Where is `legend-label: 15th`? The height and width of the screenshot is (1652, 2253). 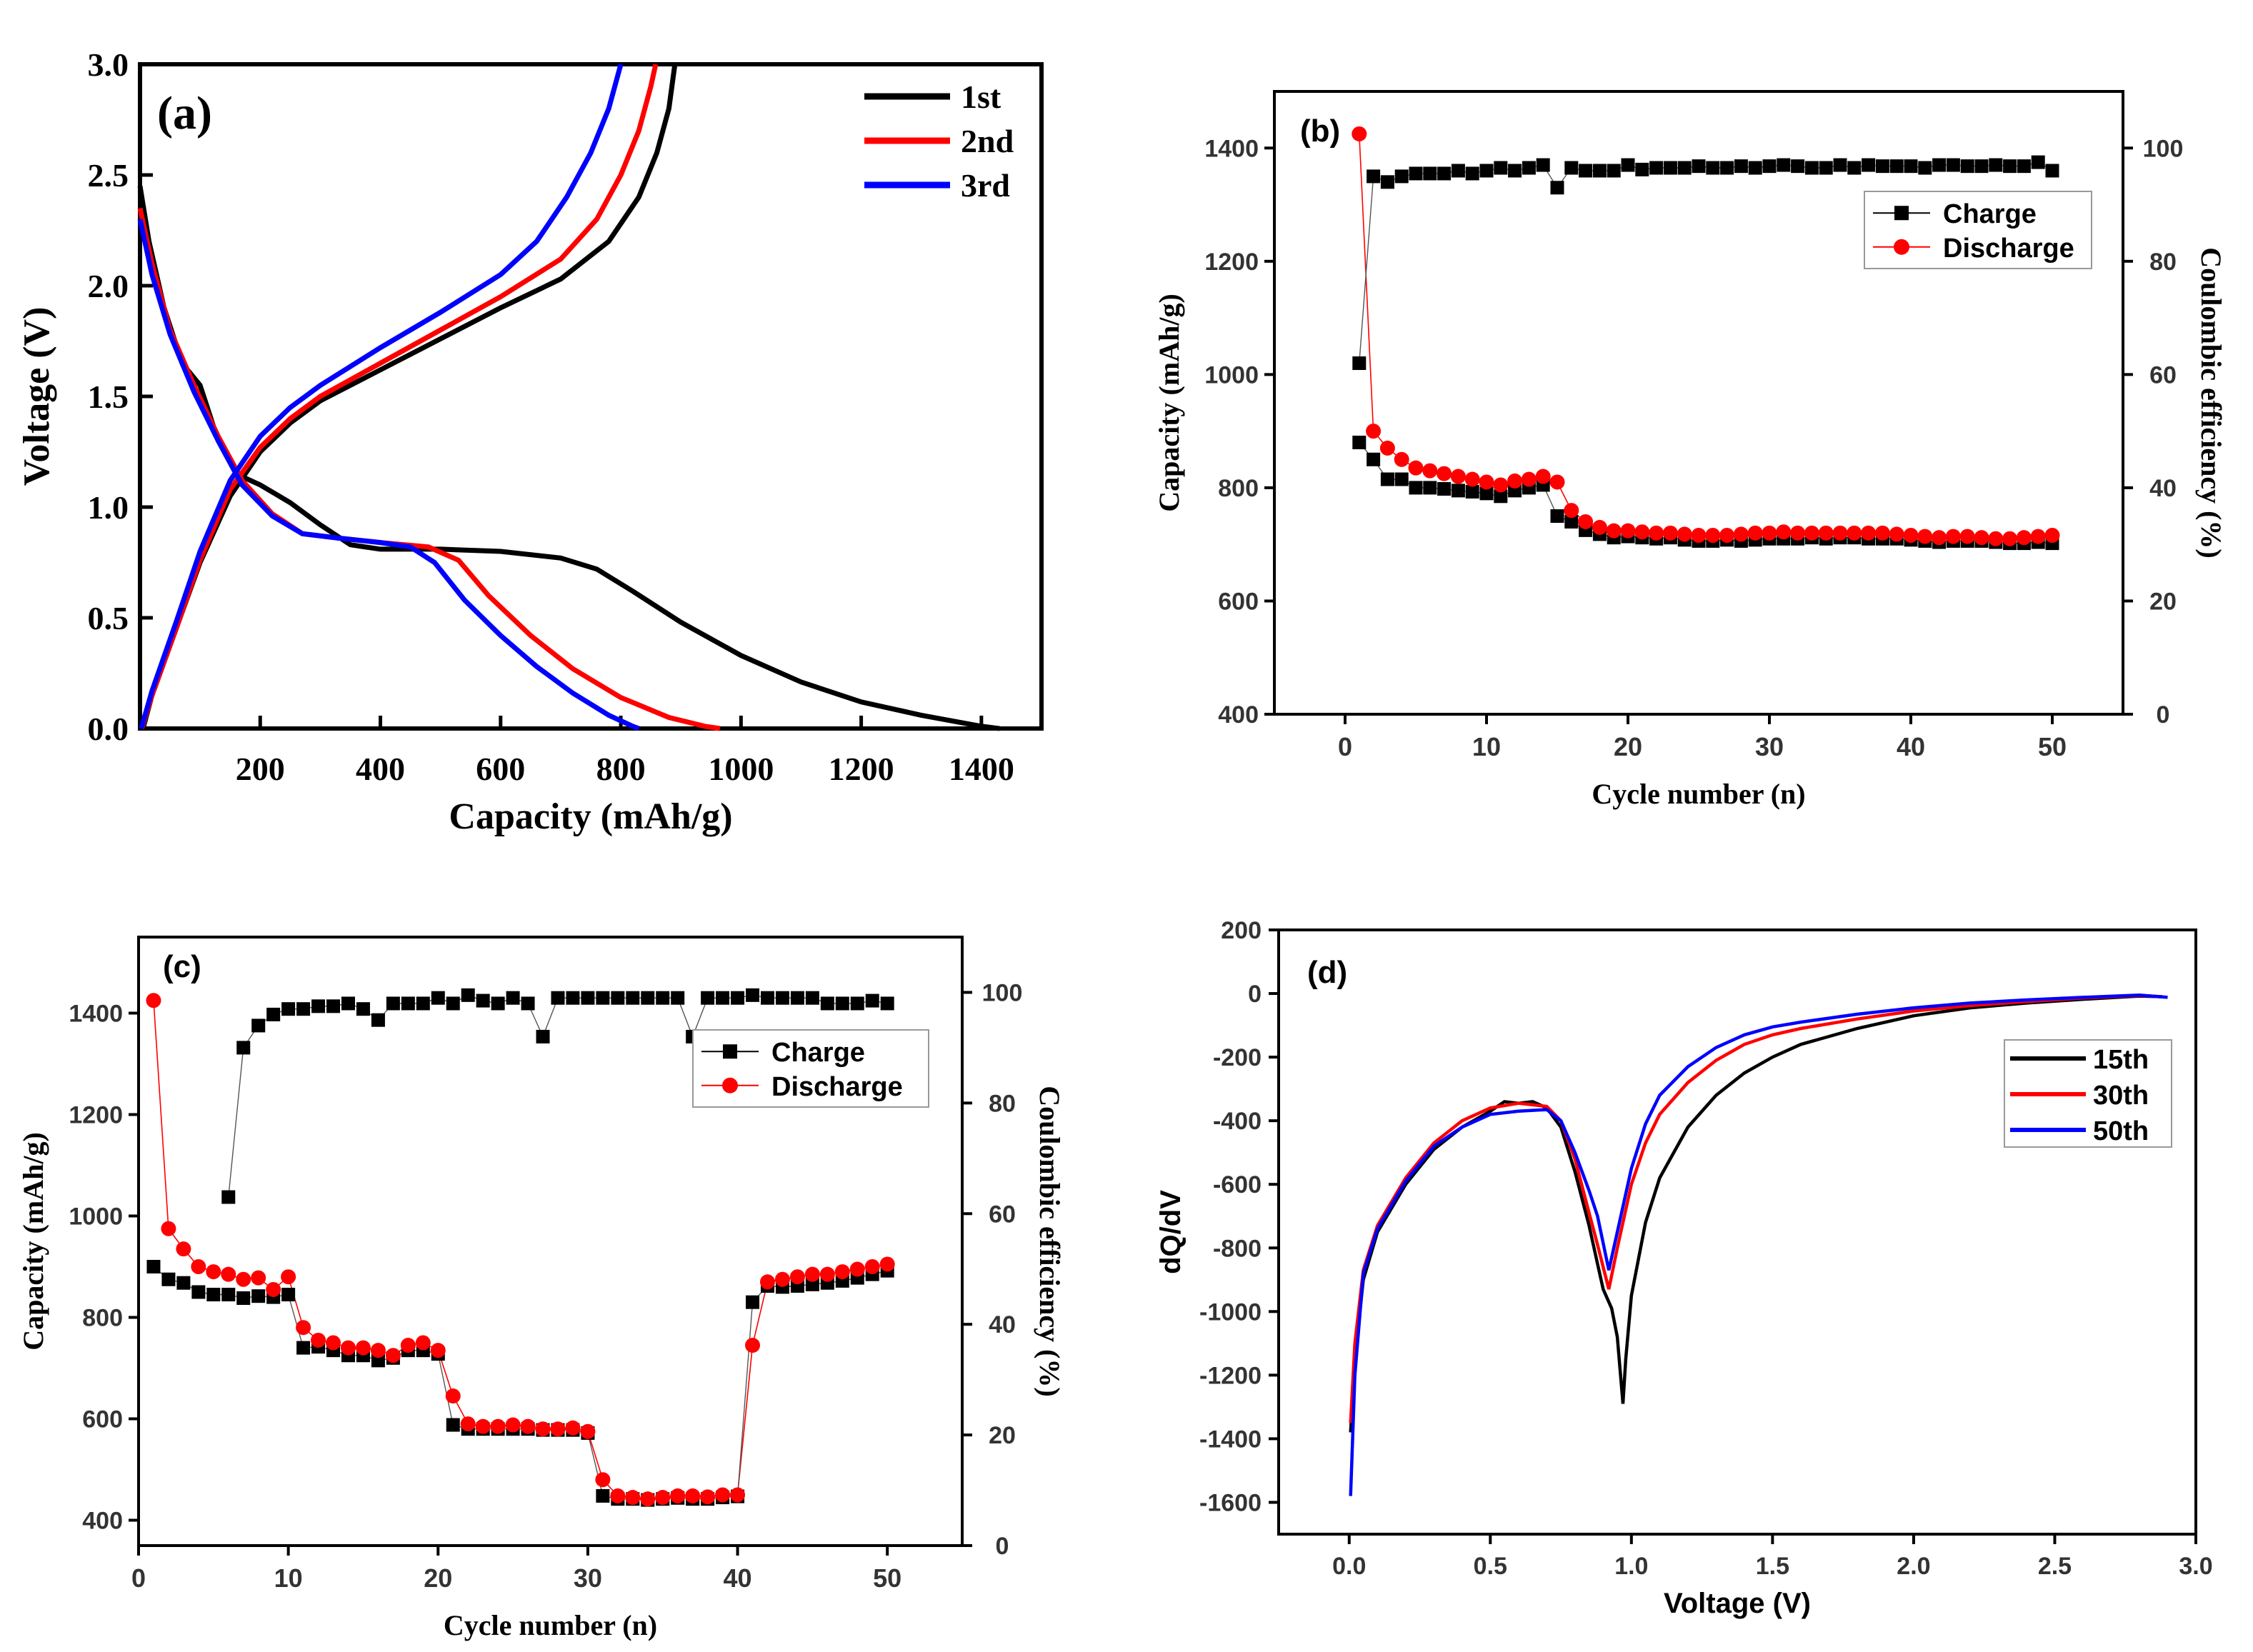
legend-label: 15th is located at coordinates (2121, 1060).